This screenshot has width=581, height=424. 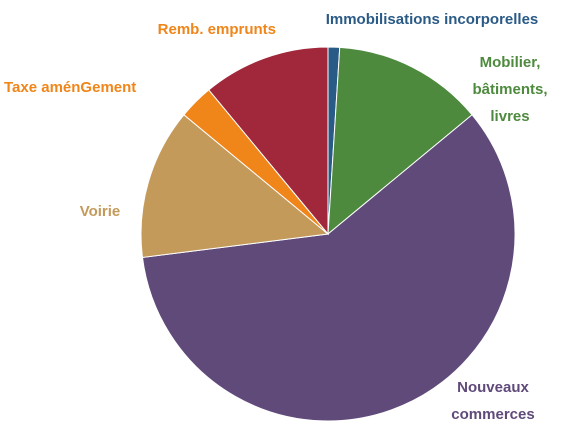 I want to click on slice-label: Nouveaux commerces, so click(x=493, y=401).